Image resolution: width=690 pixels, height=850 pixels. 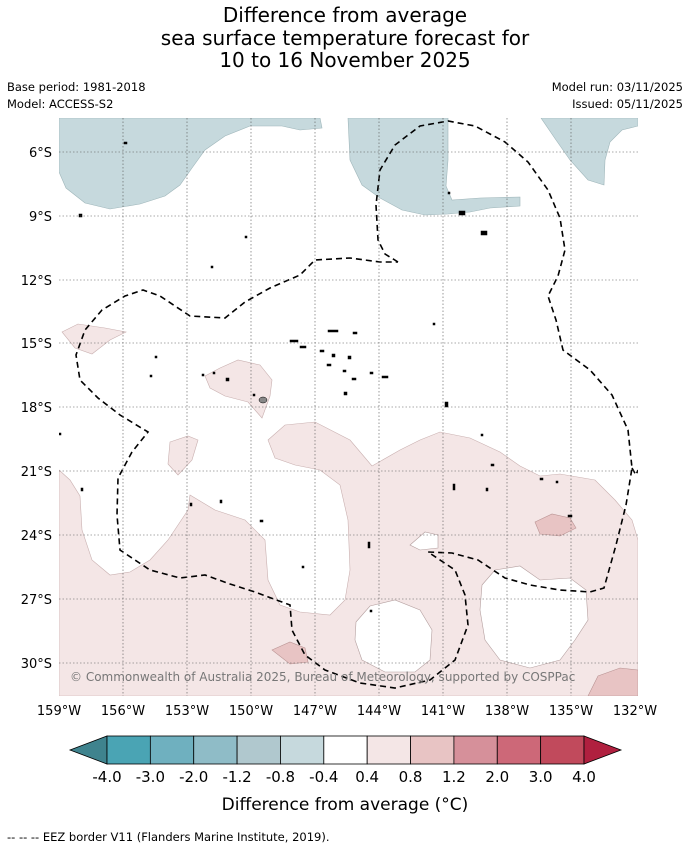 I want to click on lon-label: 135°W, so click(x=571, y=711).